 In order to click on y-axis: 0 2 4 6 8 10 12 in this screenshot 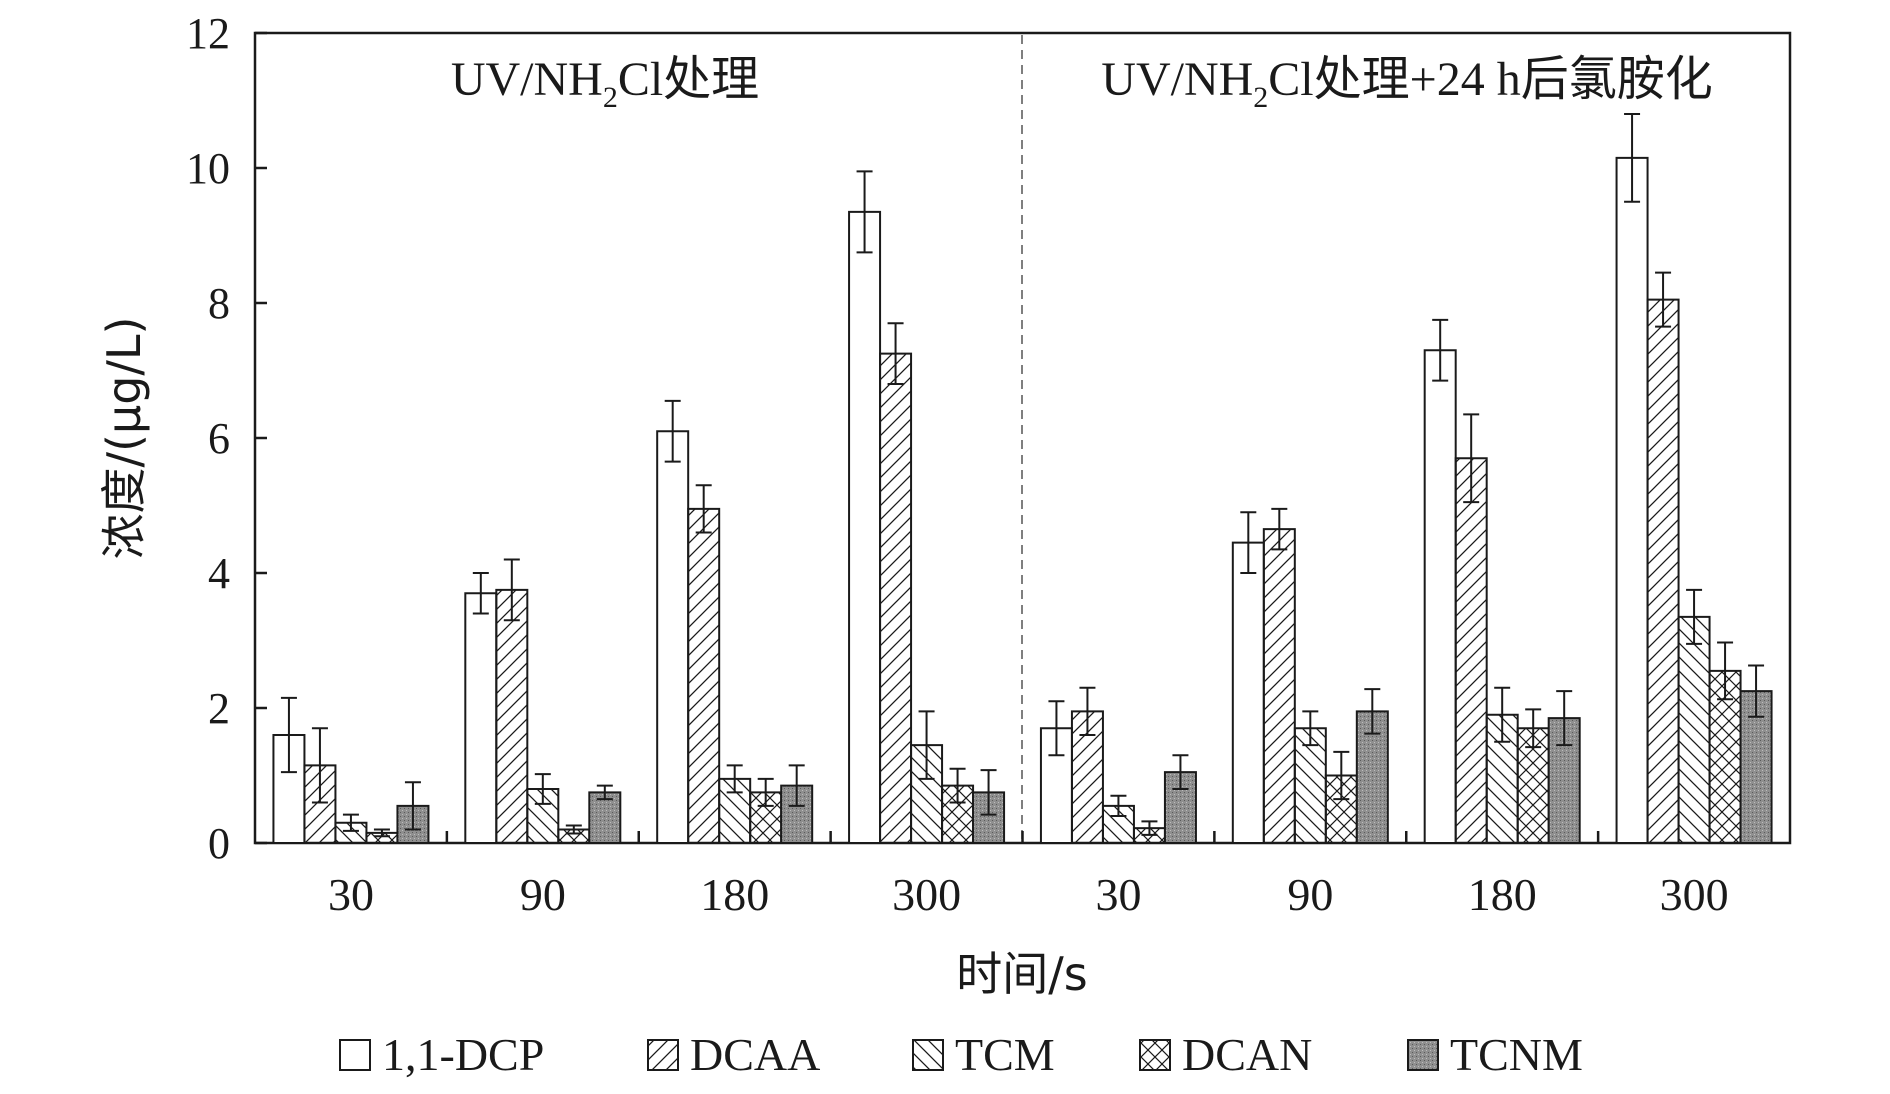, I will do `click(226, 438)`.